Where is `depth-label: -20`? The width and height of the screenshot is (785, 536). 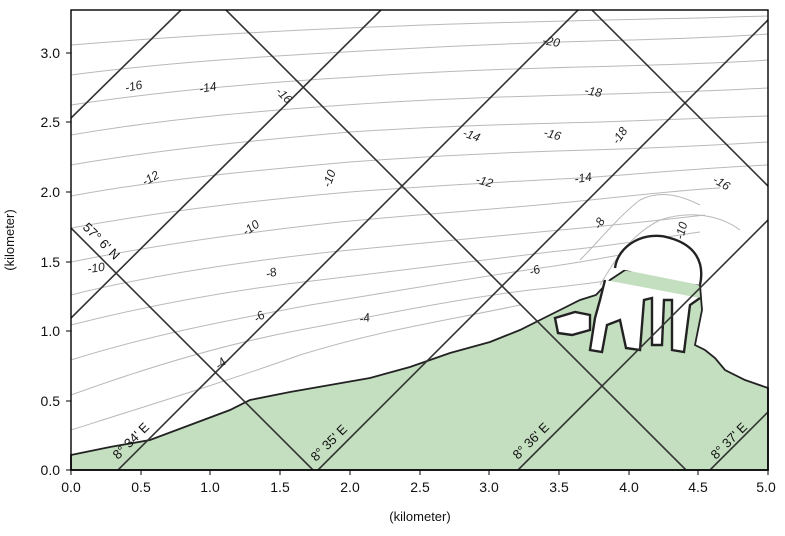
depth-label: -20 is located at coordinates (551, 41).